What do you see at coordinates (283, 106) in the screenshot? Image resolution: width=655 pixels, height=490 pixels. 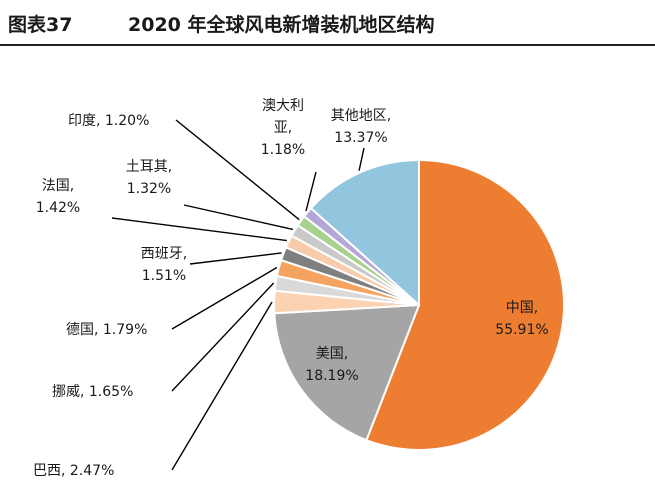 I see `slice-label-6fb3592752294e9a: 澳大利` at bounding box center [283, 106].